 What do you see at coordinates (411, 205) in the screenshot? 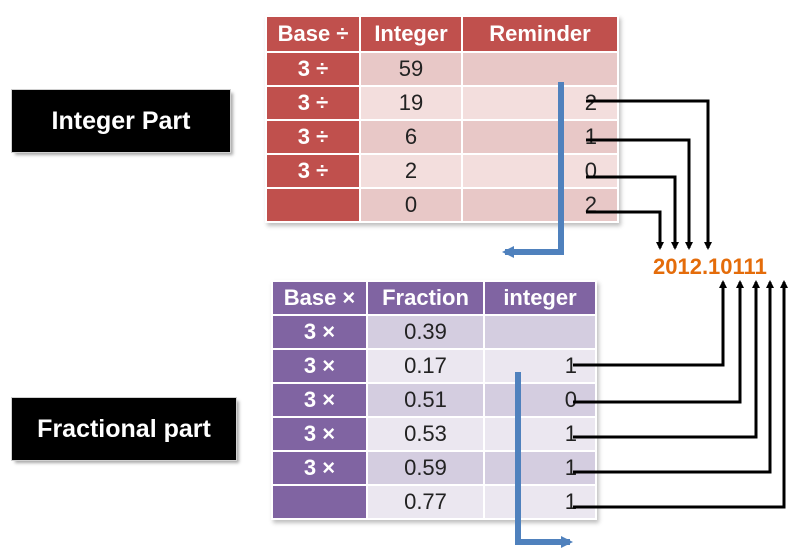
I see `integer-cell: 0` at bounding box center [411, 205].